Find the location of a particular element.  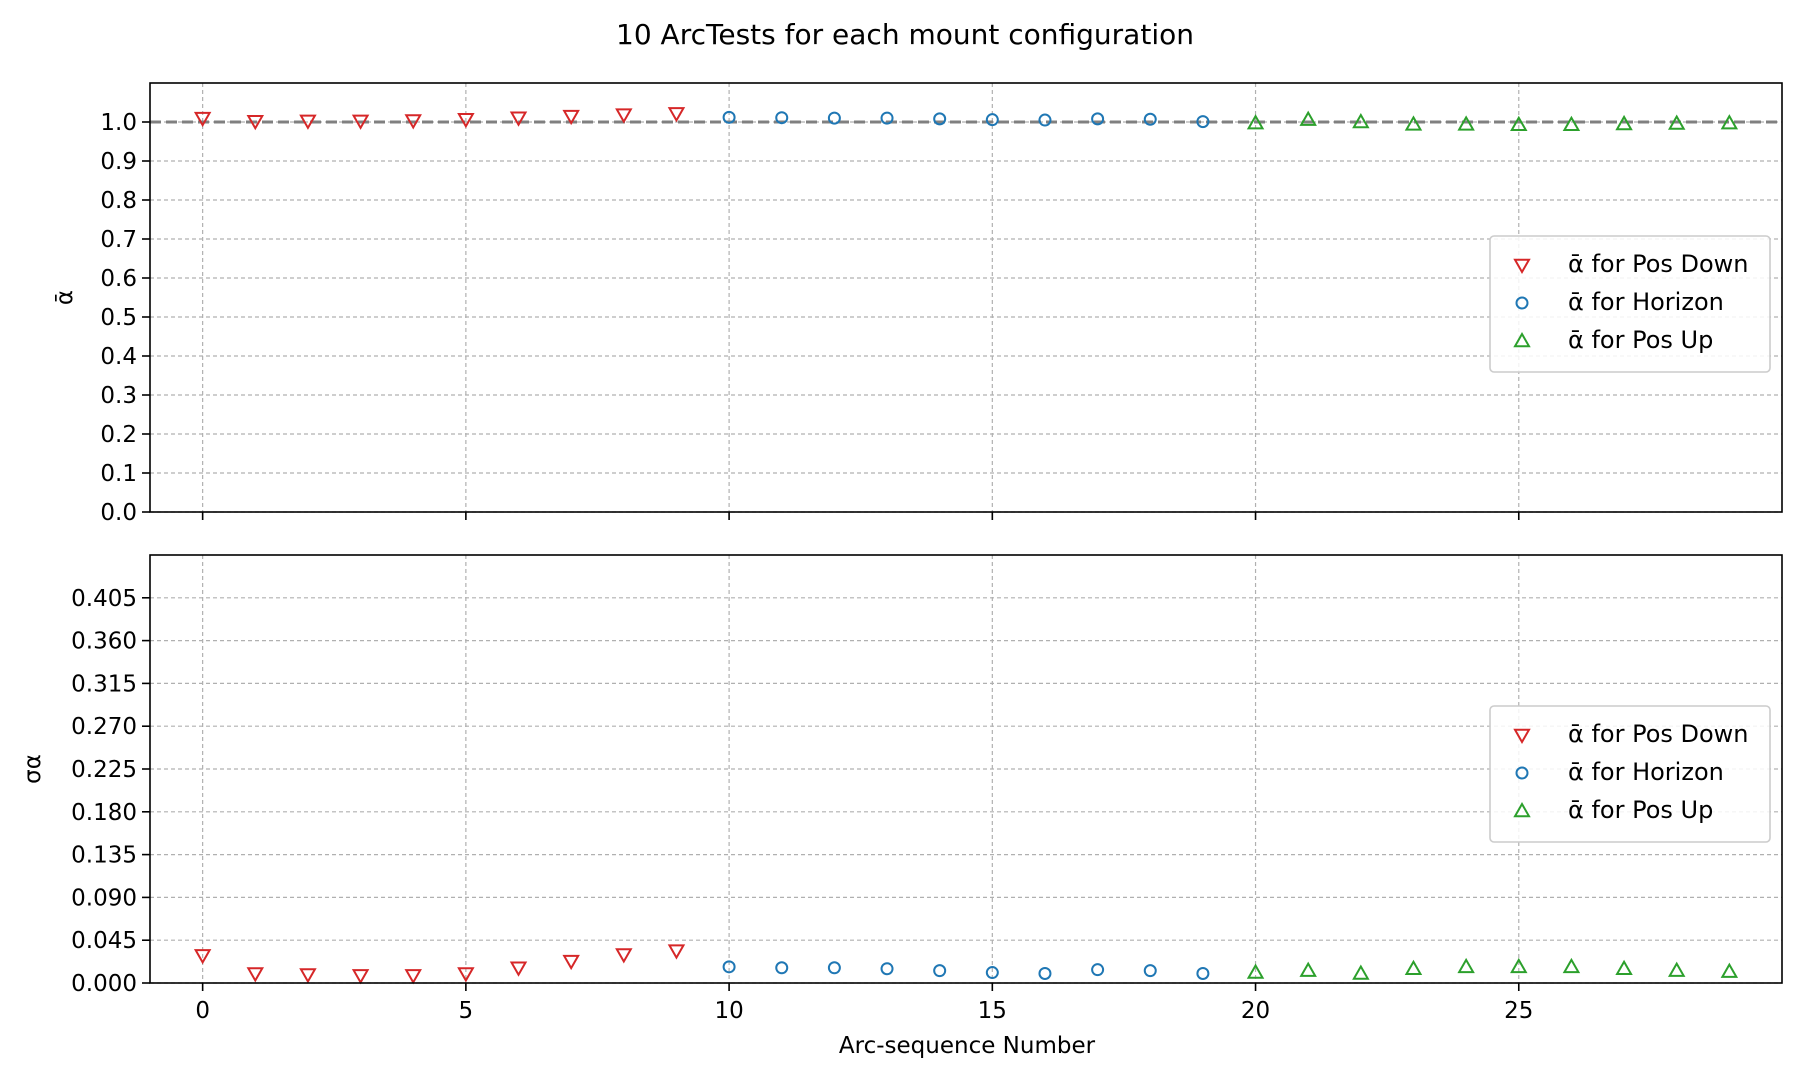

y-tick-label: 0.270 is located at coordinates (104, 727).